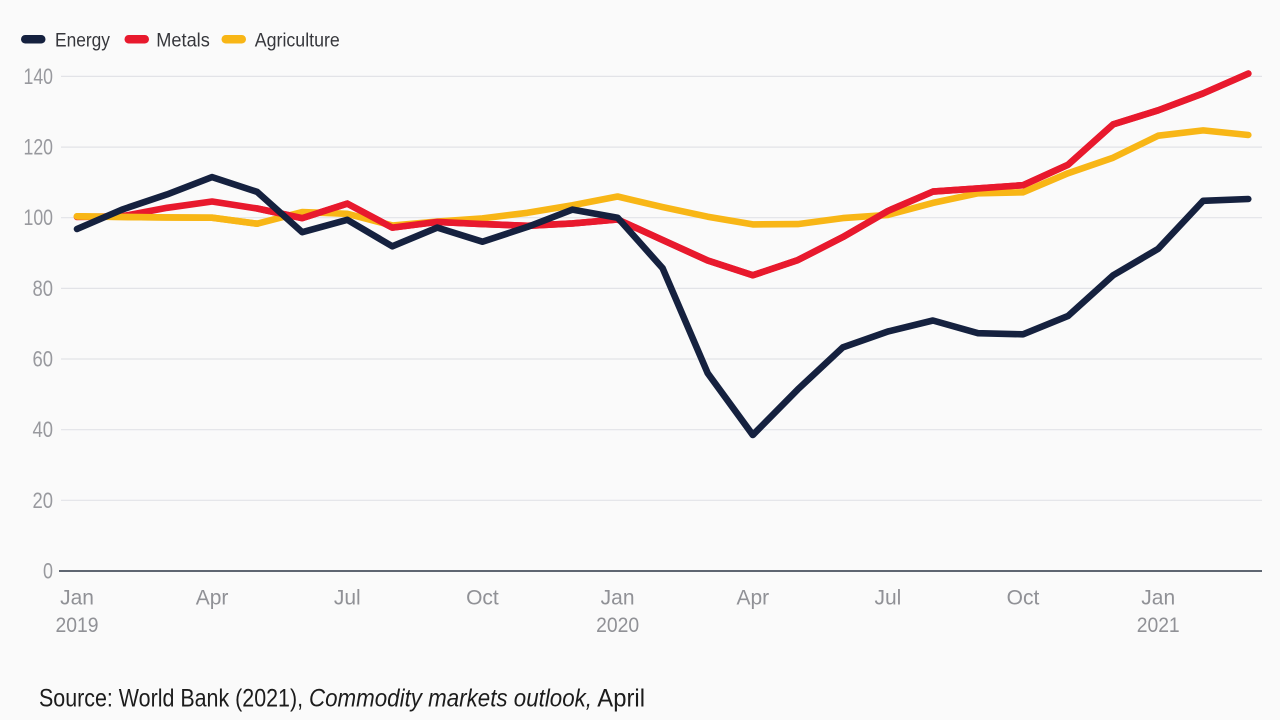  Describe the element at coordinates (43, 429) in the screenshot. I see `svg-text: 40` at that location.